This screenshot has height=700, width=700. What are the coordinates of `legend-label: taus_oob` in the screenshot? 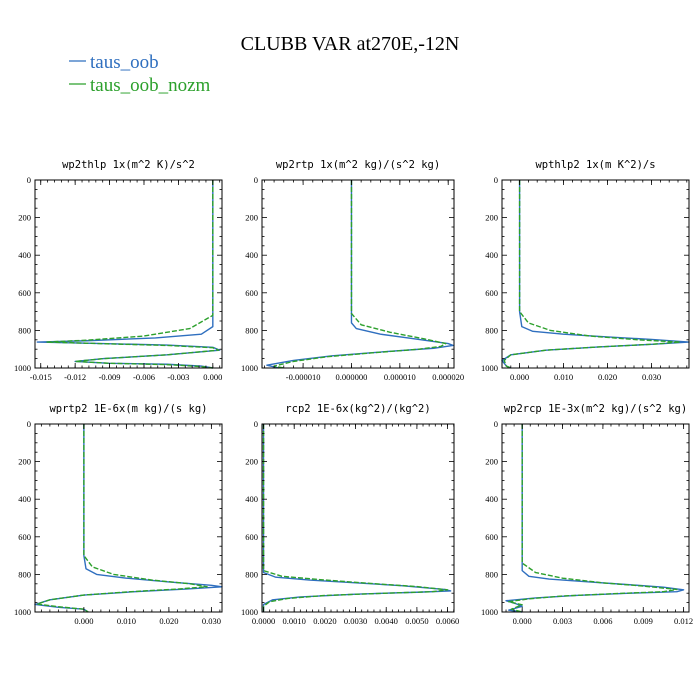 It's located at (124, 62).